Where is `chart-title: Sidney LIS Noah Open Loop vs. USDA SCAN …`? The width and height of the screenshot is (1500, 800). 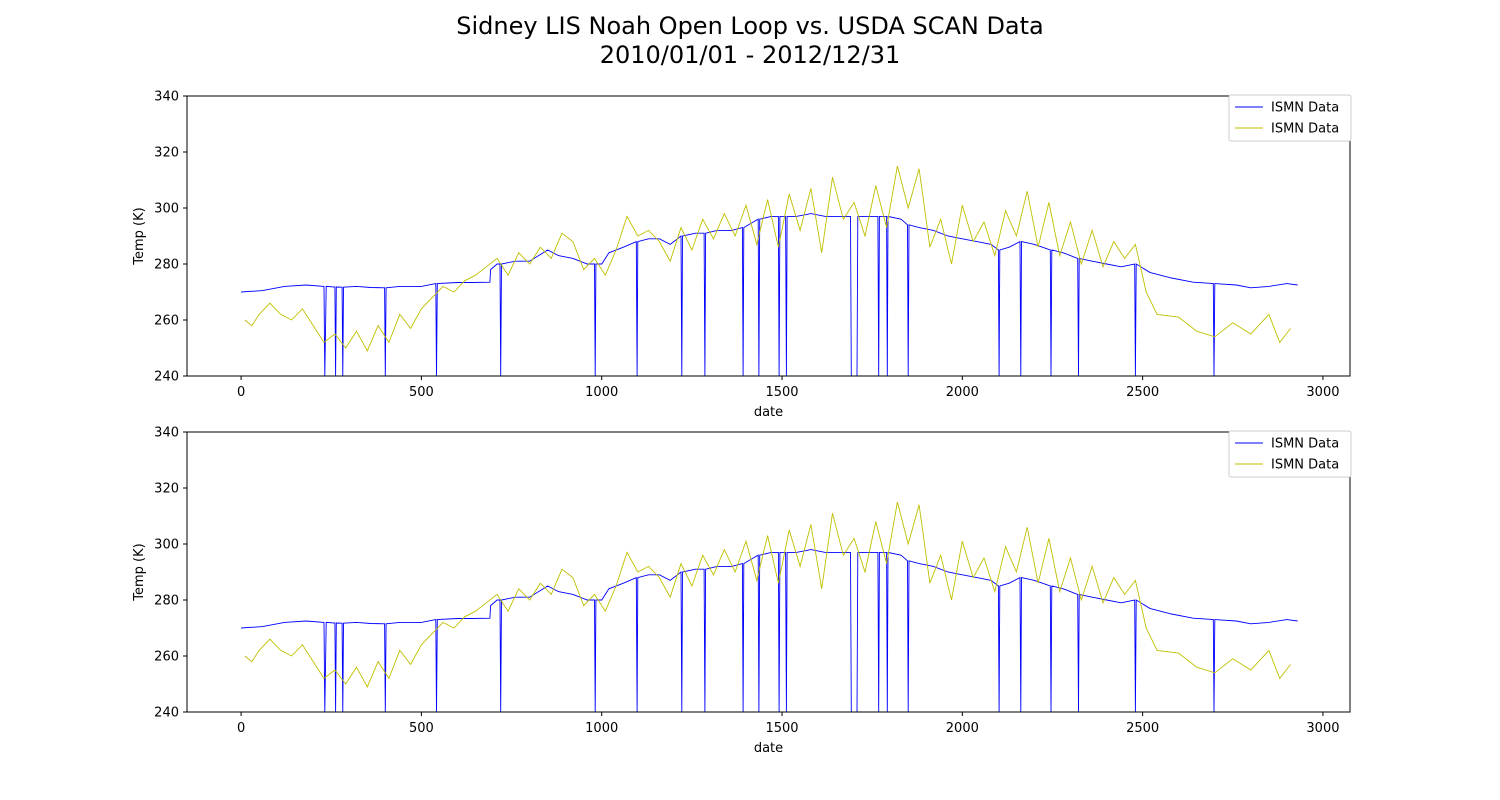
chart-title: Sidney LIS Noah Open Loop vs. USDA SCAN … is located at coordinates (750, 26).